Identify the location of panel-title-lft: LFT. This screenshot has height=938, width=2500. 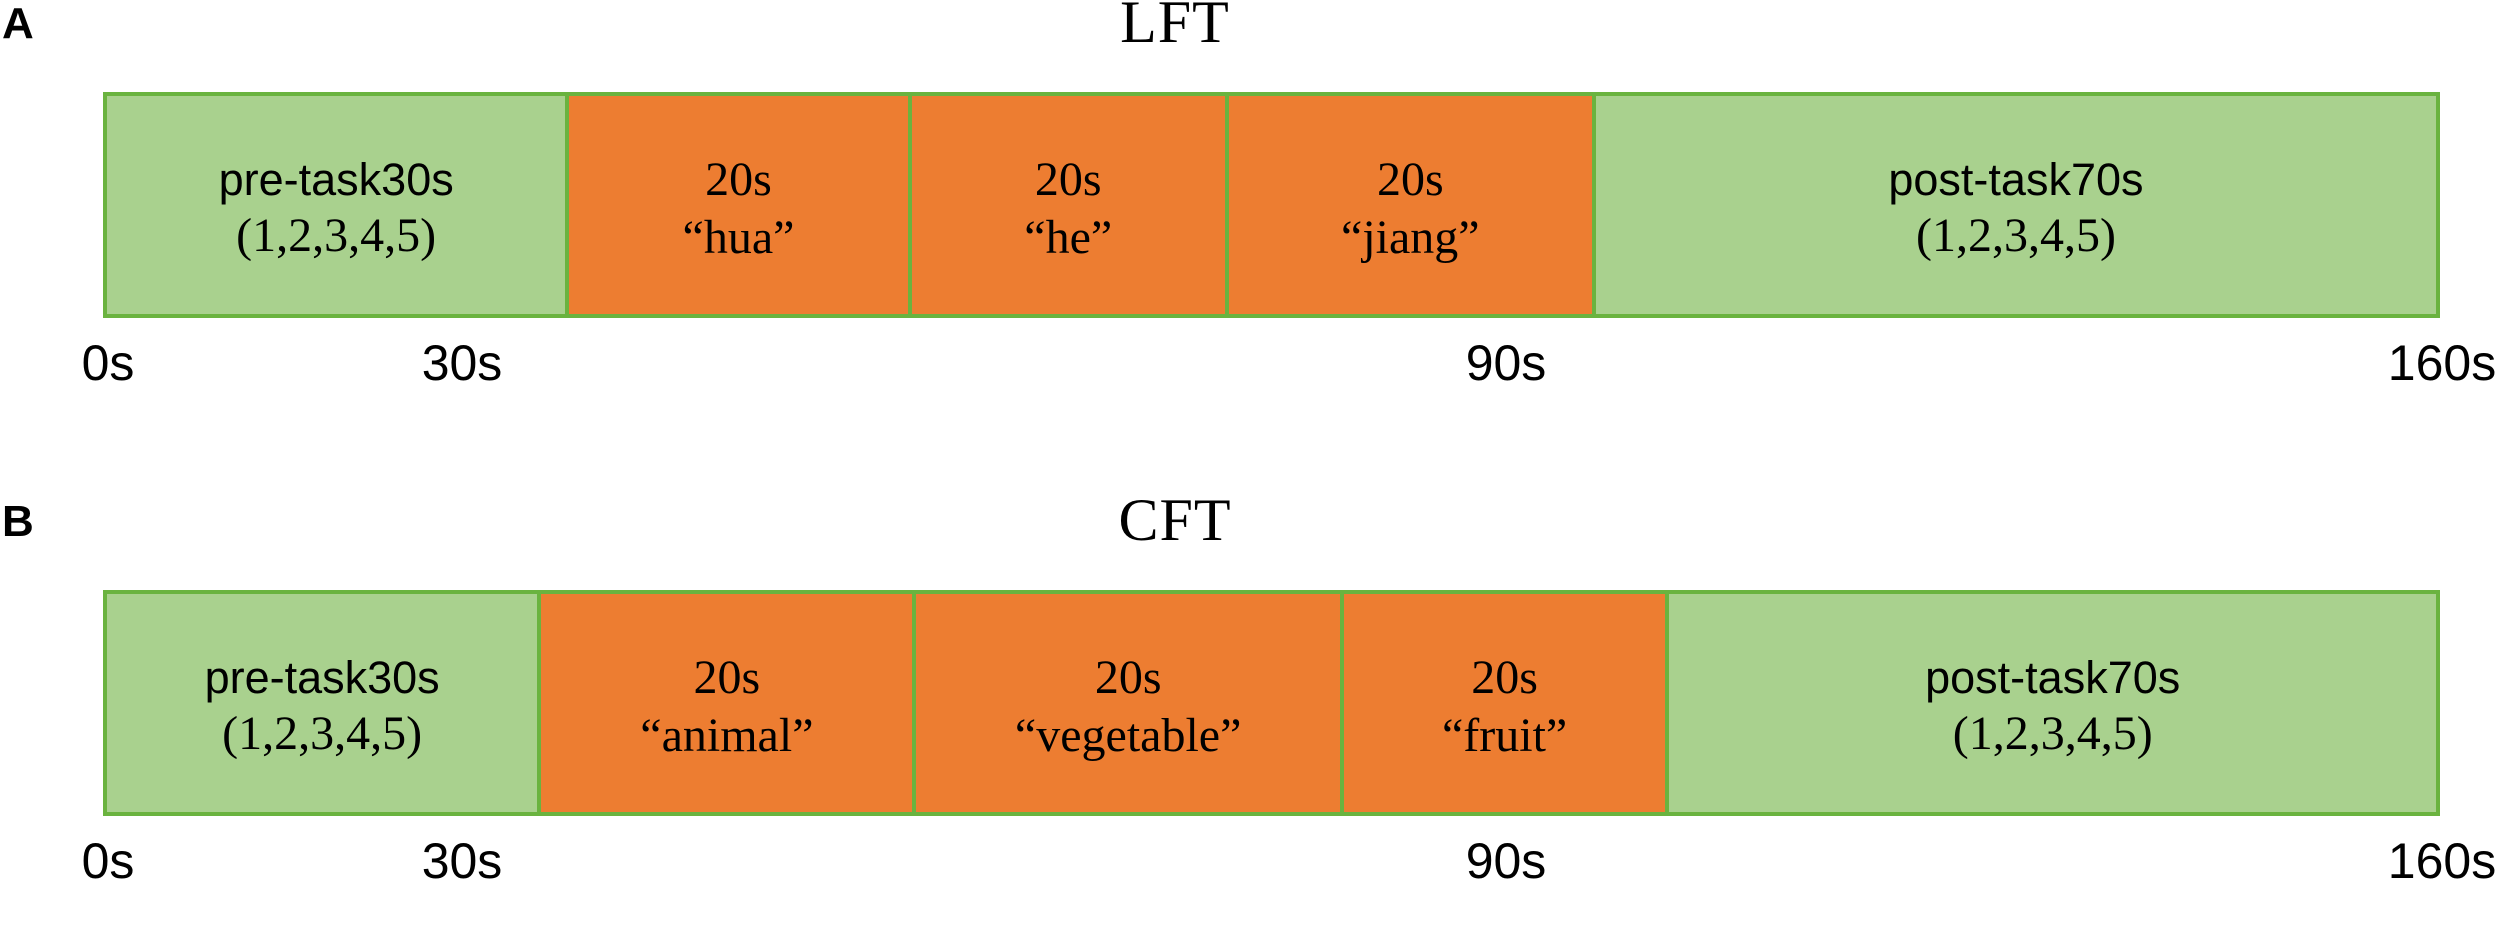
(1175, 27).